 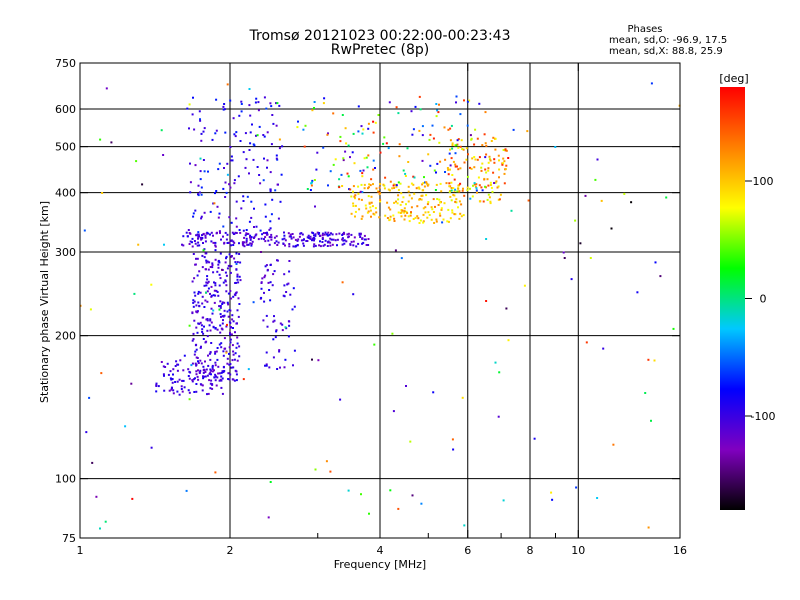 I want to click on x-axis-label: Frequency [MHz], so click(x=380, y=564).